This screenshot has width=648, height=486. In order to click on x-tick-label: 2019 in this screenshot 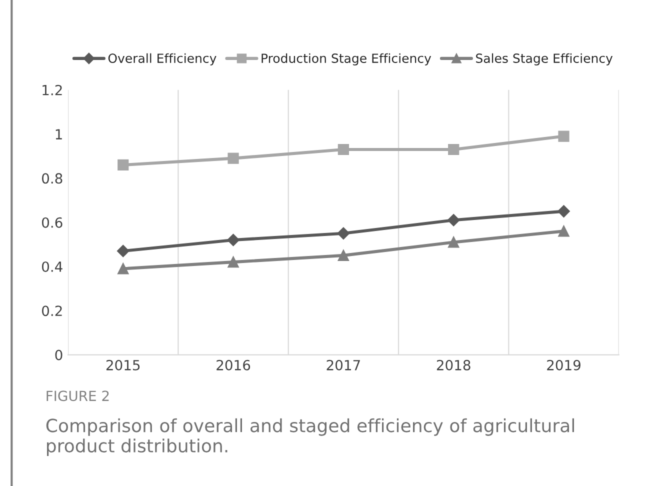, I will do `click(563, 365)`.